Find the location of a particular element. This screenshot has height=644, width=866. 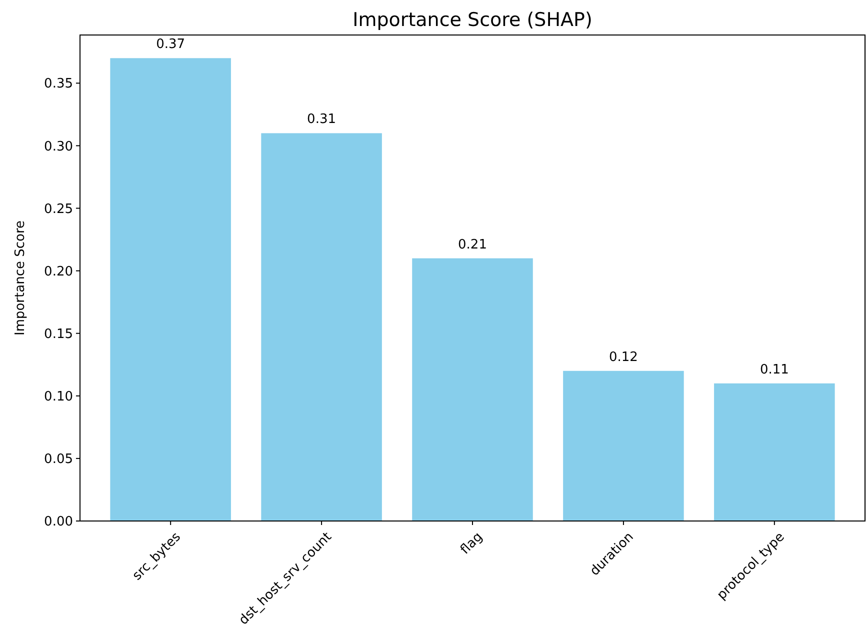

data-label: 0.11 is located at coordinates (774, 370).